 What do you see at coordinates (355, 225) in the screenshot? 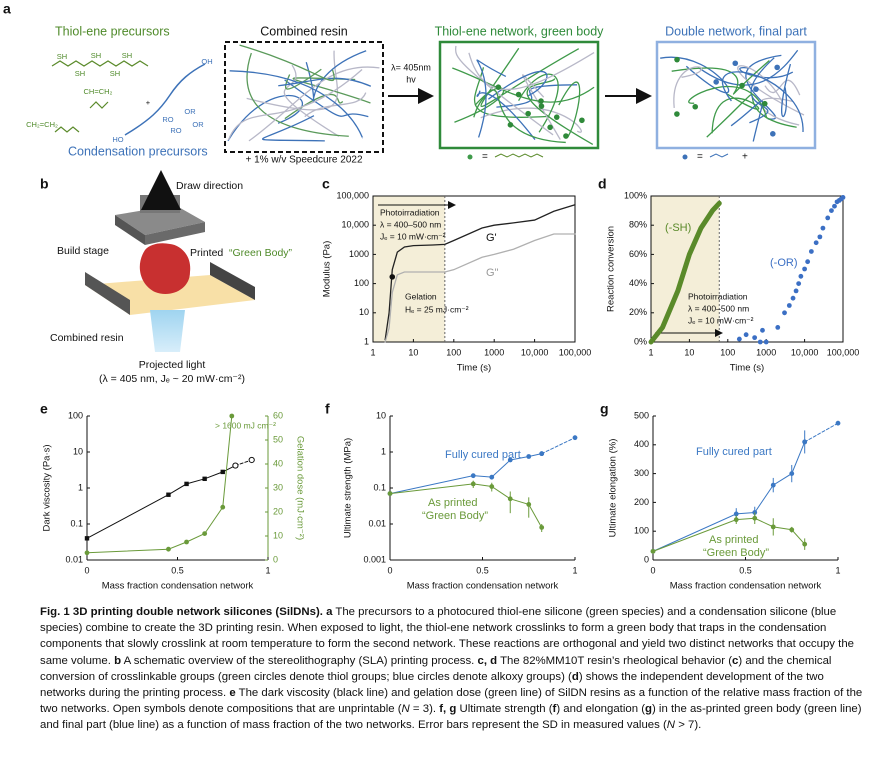
I see `y-tick-label: 10,000` at bounding box center [355, 225].